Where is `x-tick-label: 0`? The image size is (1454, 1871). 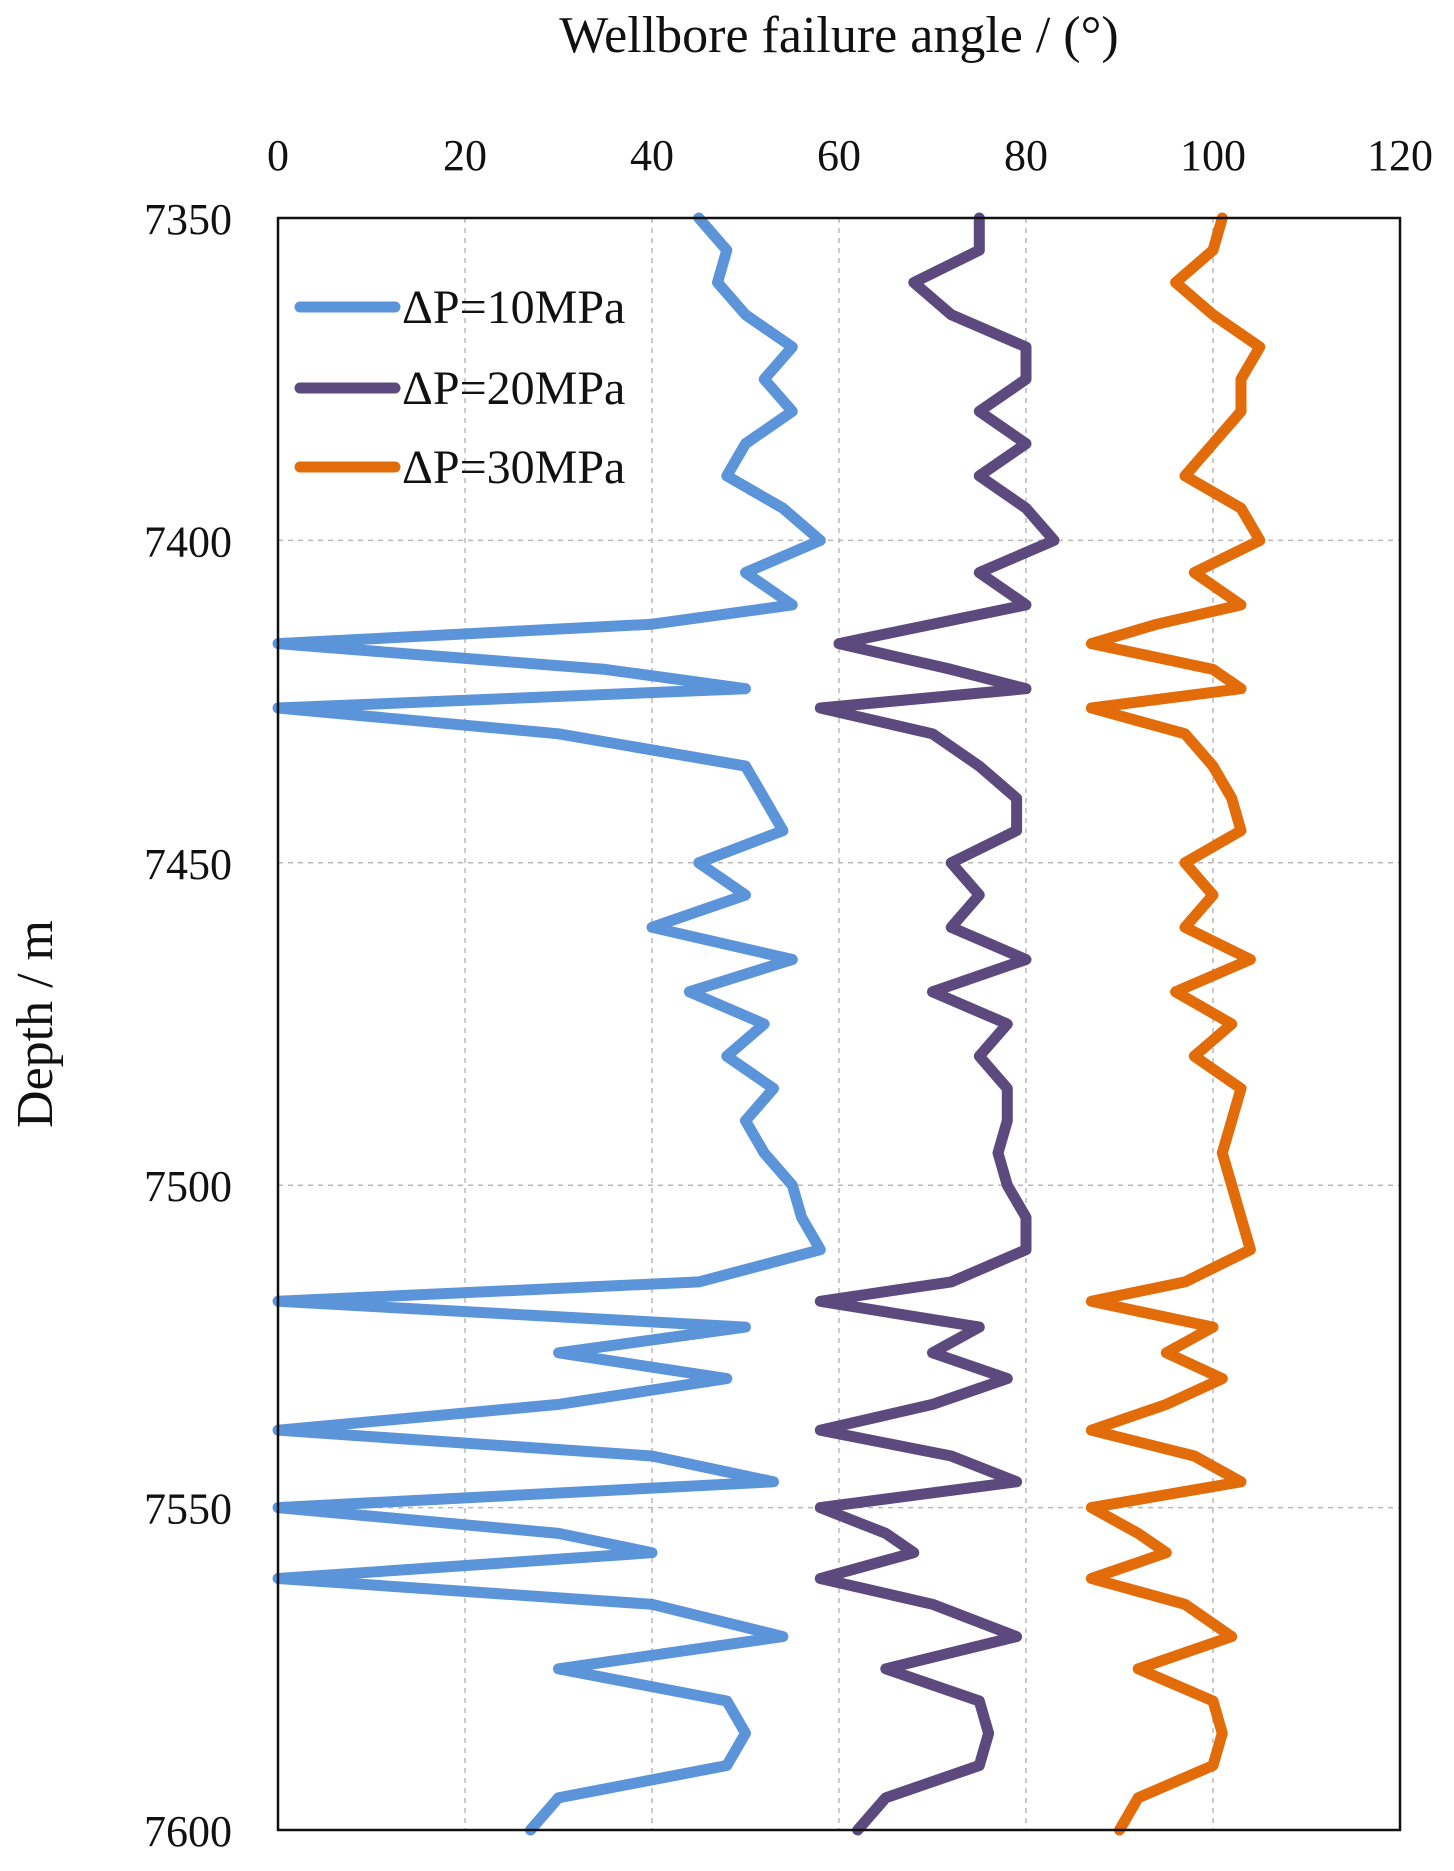 x-tick-label: 0 is located at coordinates (278, 155).